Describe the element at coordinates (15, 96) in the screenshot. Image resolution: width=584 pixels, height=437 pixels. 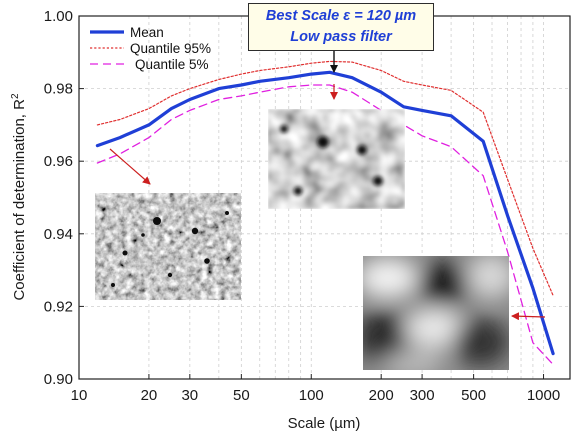
I see `y-axis-label-superscript: 2` at that location.